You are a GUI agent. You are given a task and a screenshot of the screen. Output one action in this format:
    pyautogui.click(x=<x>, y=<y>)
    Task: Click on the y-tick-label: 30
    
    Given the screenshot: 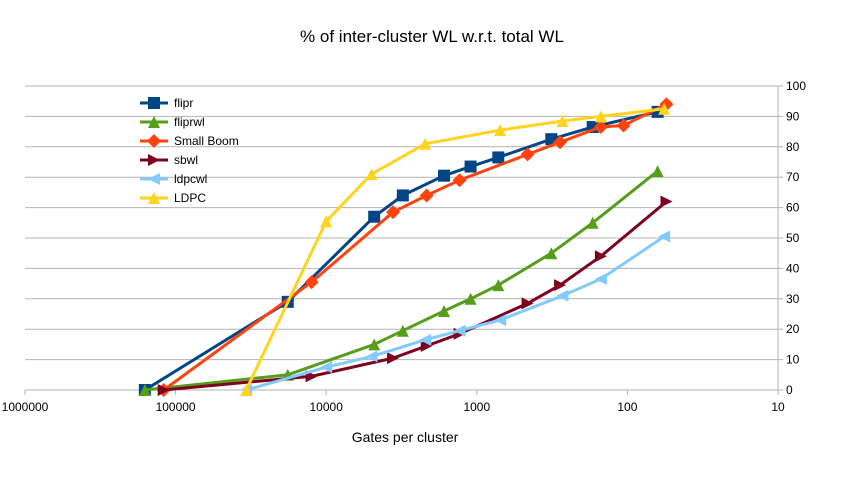 What is the action you would take?
    pyautogui.click(x=793, y=299)
    